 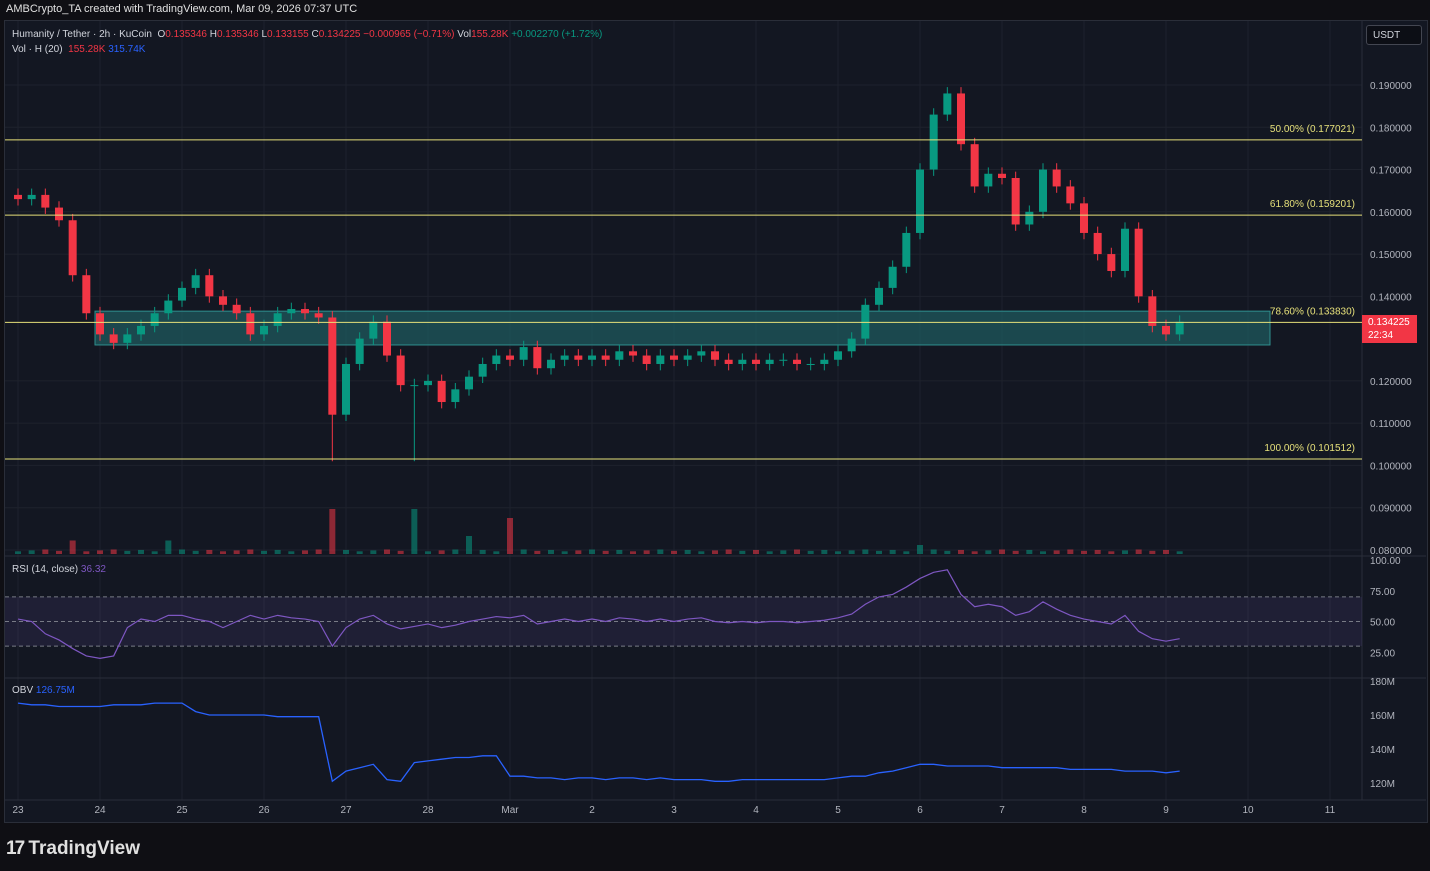 What do you see at coordinates (1391, 382) in the screenshot?
I see `price-tick: 0.120000` at bounding box center [1391, 382].